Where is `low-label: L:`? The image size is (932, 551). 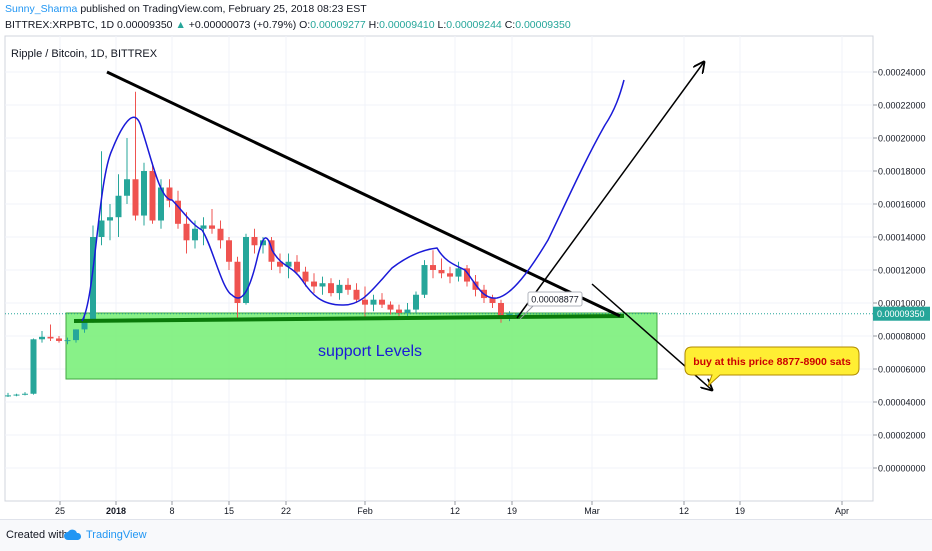 low-label: L: is located at coordinates (442, 25).